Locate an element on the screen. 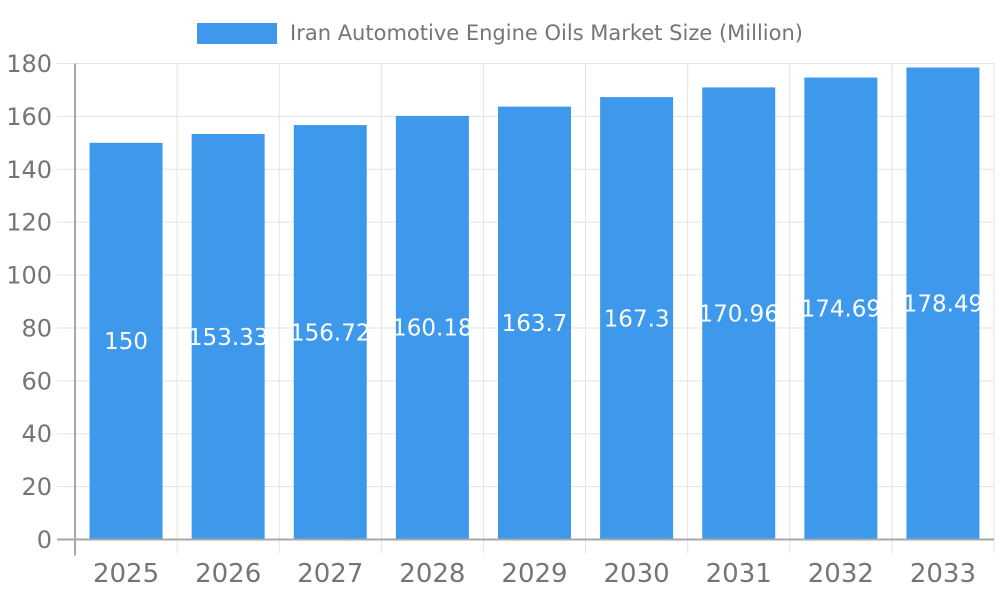 The width and height of the screenshot is (1000, 600). x-tick-label: 2030 is located at coordinates (637, 574).